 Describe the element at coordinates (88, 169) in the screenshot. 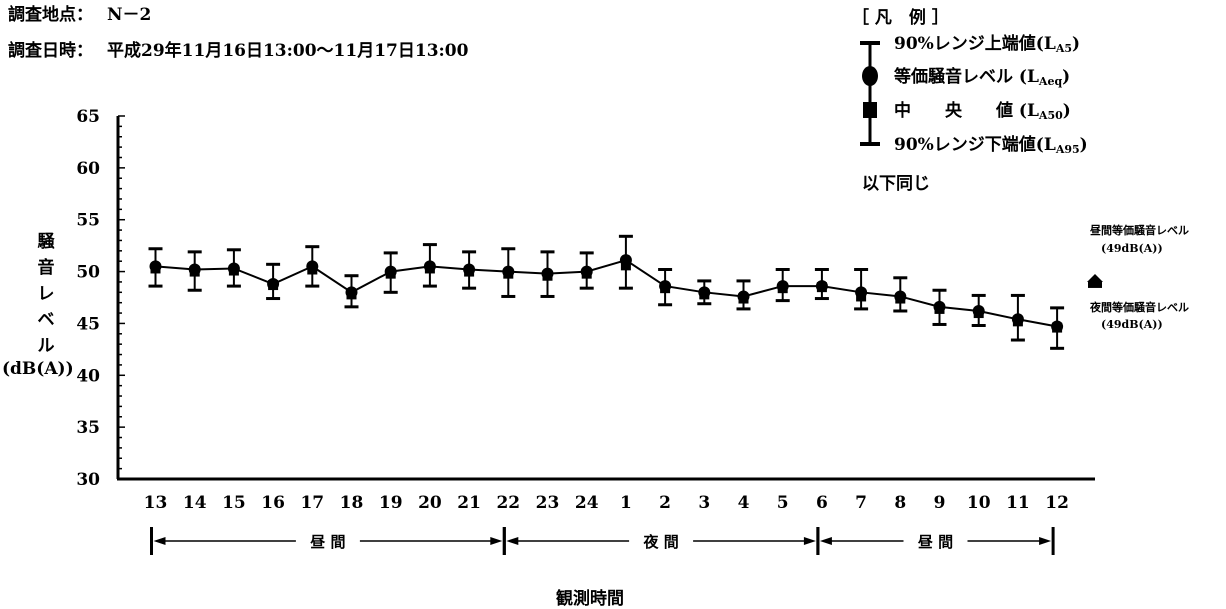

I see `y-tick-label: 60` at that location.